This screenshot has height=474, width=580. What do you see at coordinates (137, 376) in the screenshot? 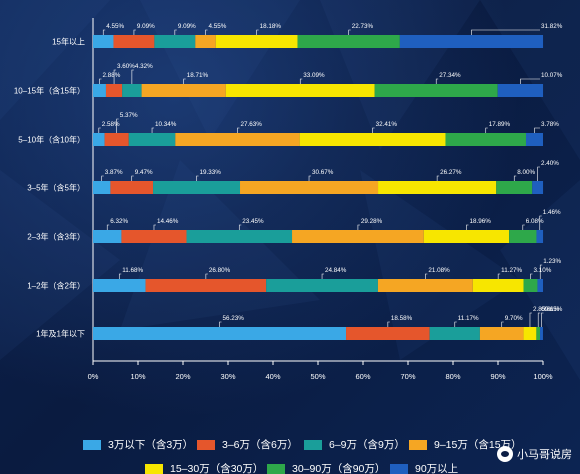
I see `x-tick-label-2: 10%` at bounding box center [137, 376].